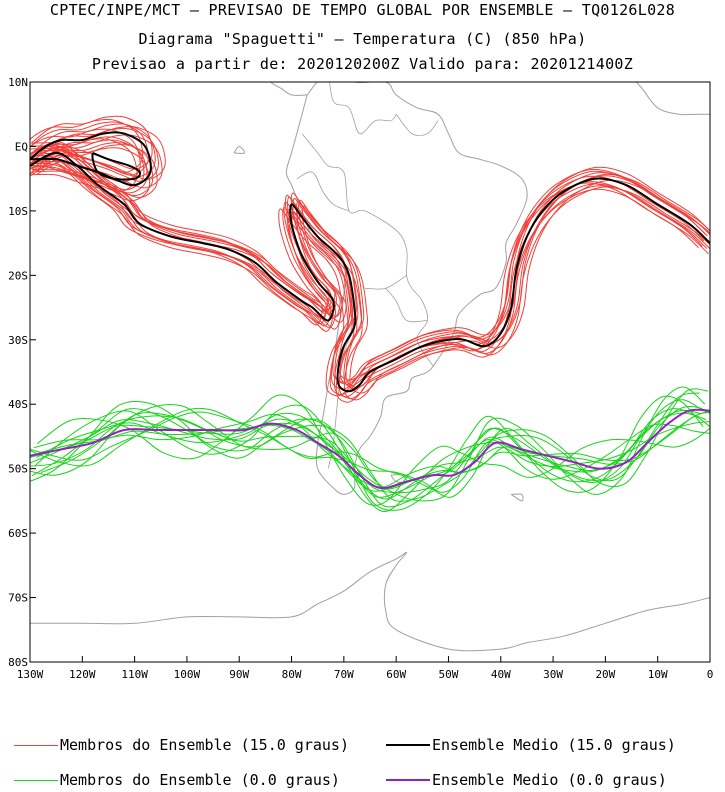 The width and height of the screenshot is (725, 792). I want to click on lon-tick-label: 80W, so click(292, 674).